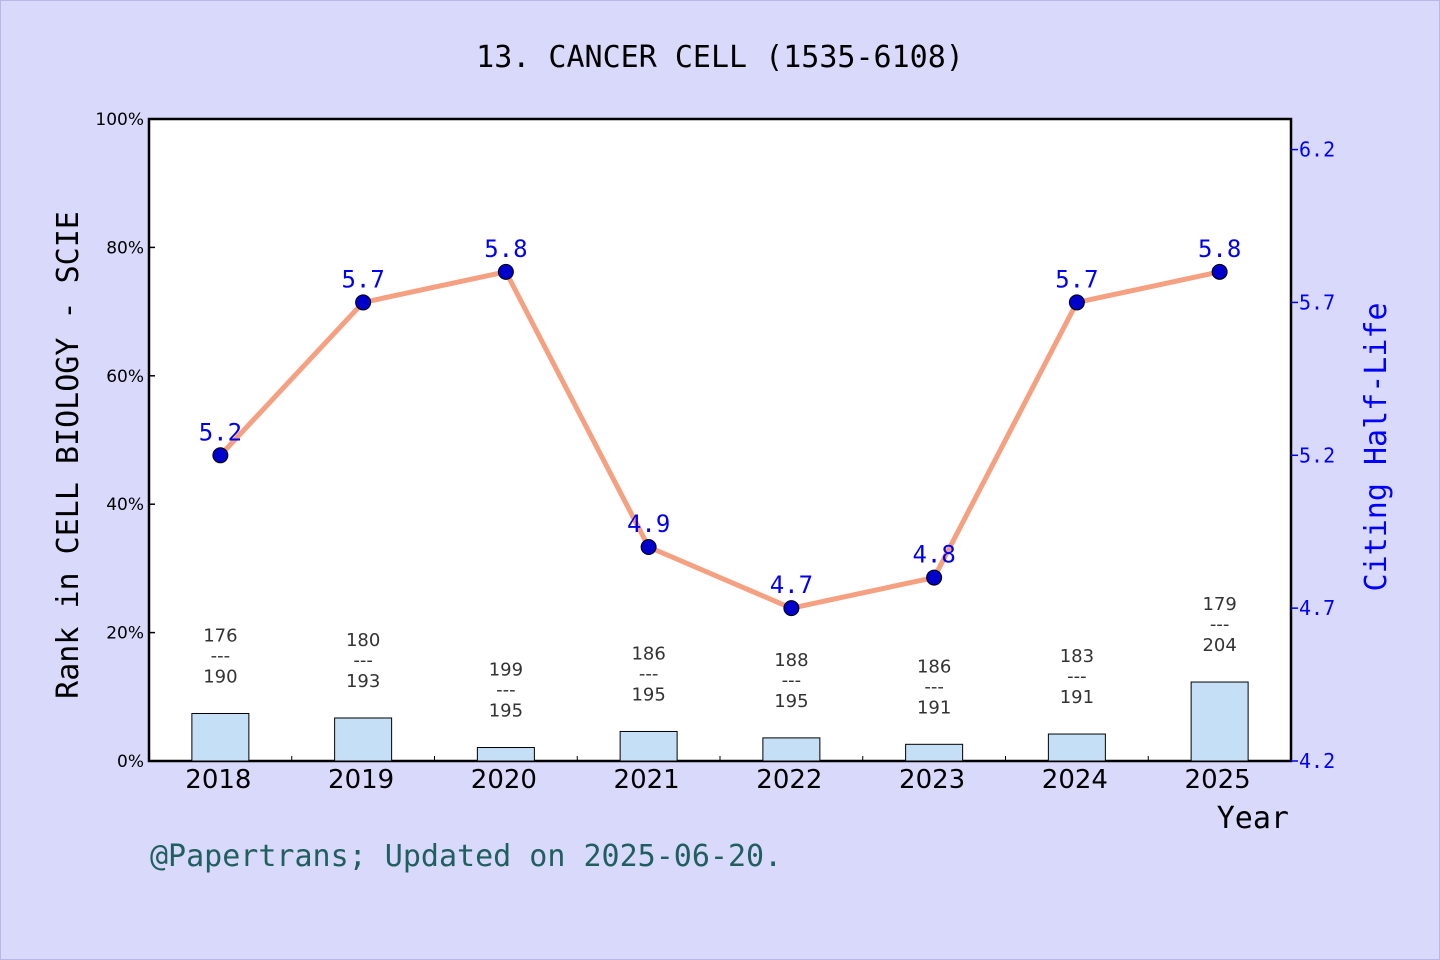 This screenshot has width=1440, height=960. What do you see at coordinates (720, 721) in the screenshot?
I see `bar-series` at bounding box center [720, 721].